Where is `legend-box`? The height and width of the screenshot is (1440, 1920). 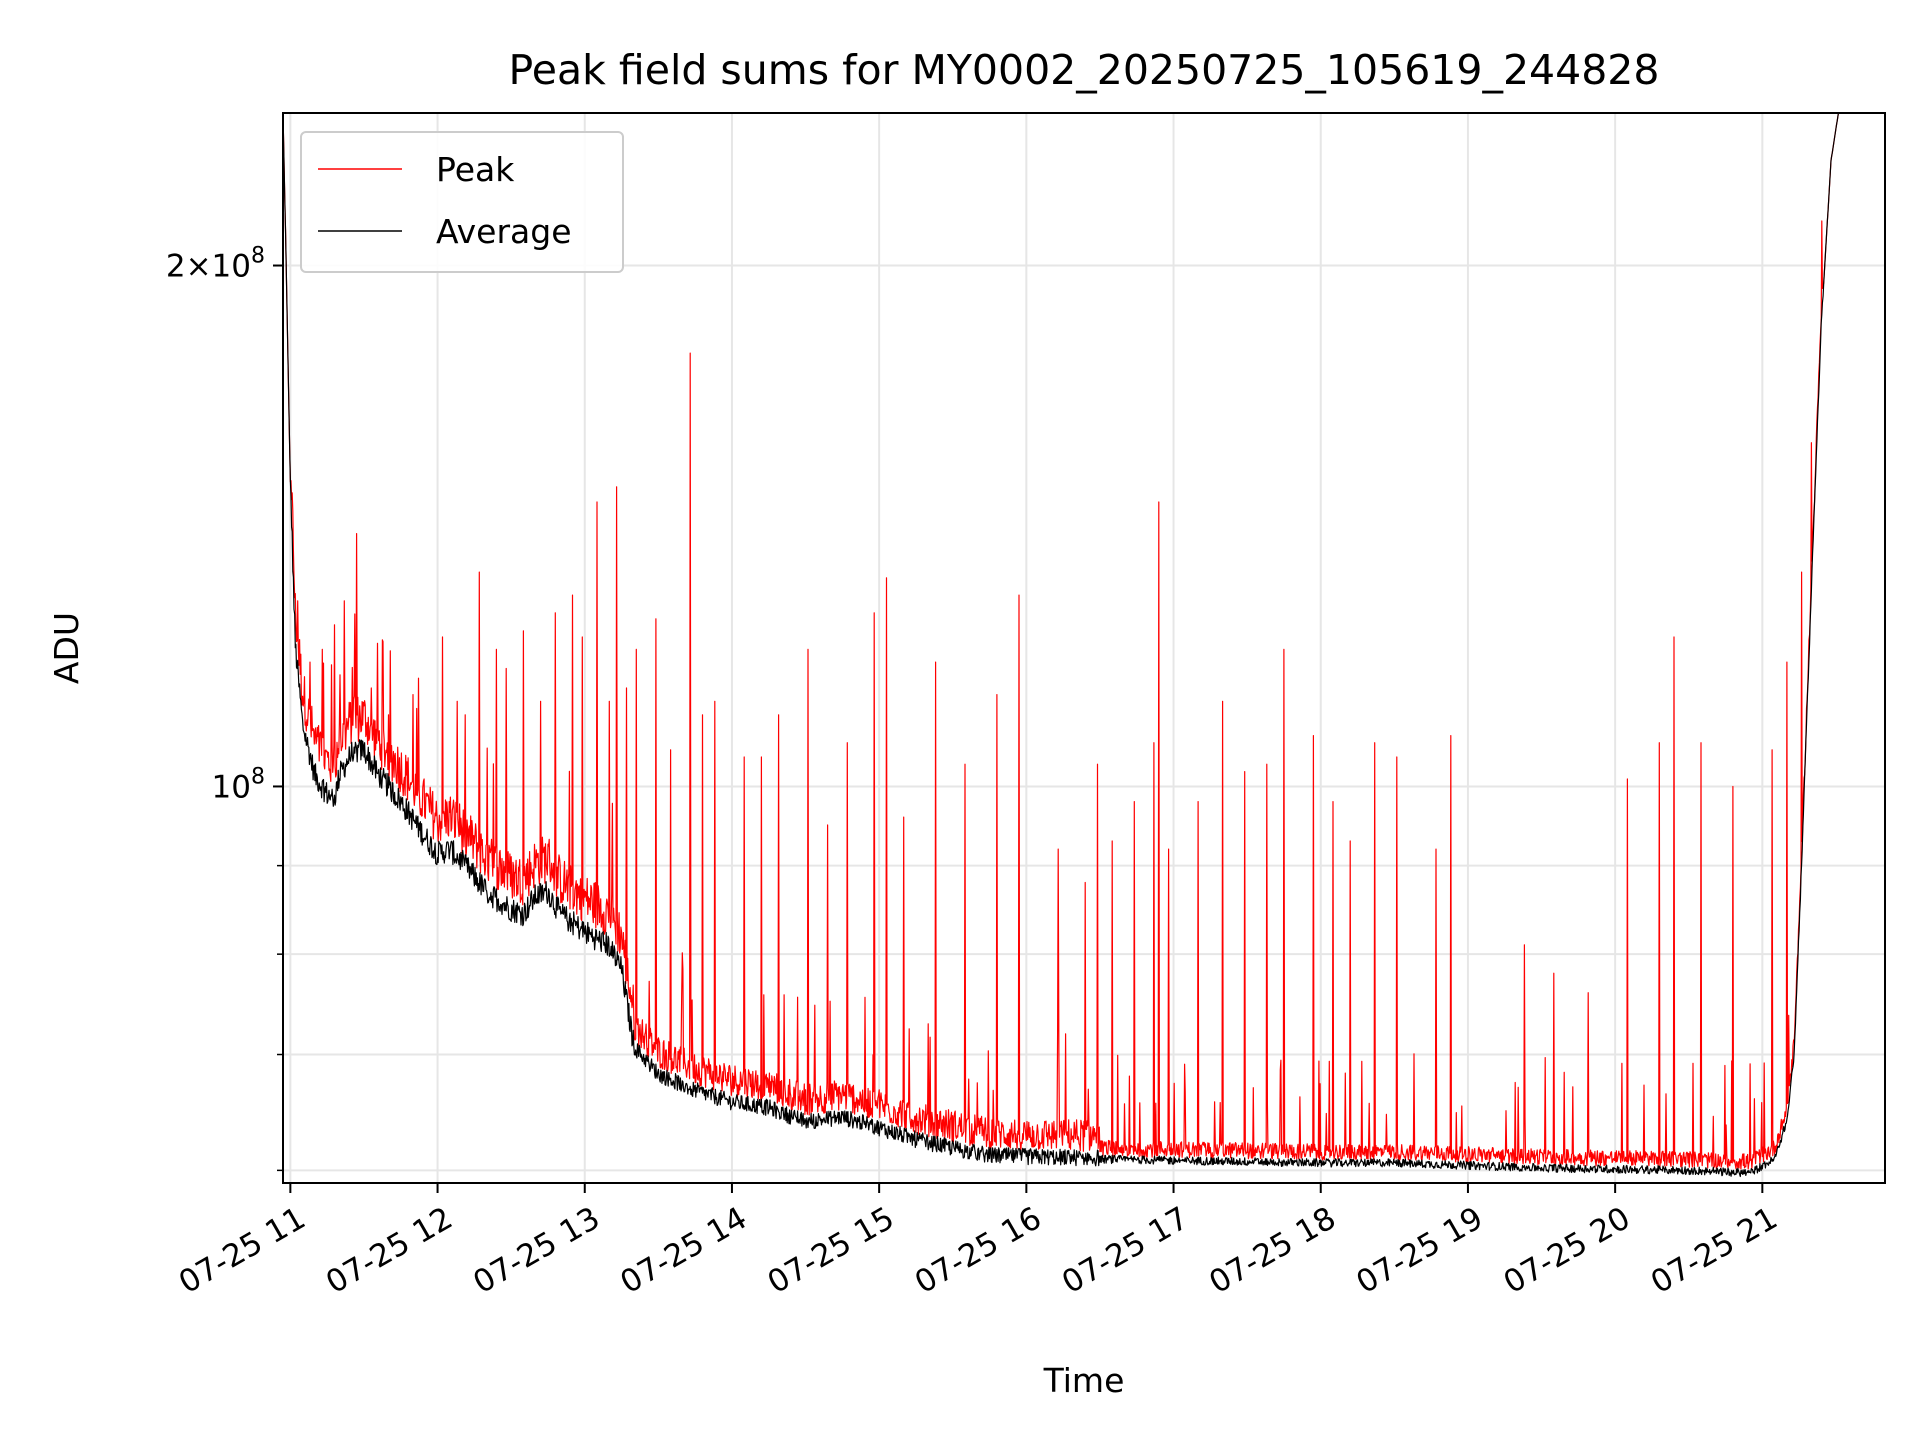 legend-box is located at coordinates (462, 202).